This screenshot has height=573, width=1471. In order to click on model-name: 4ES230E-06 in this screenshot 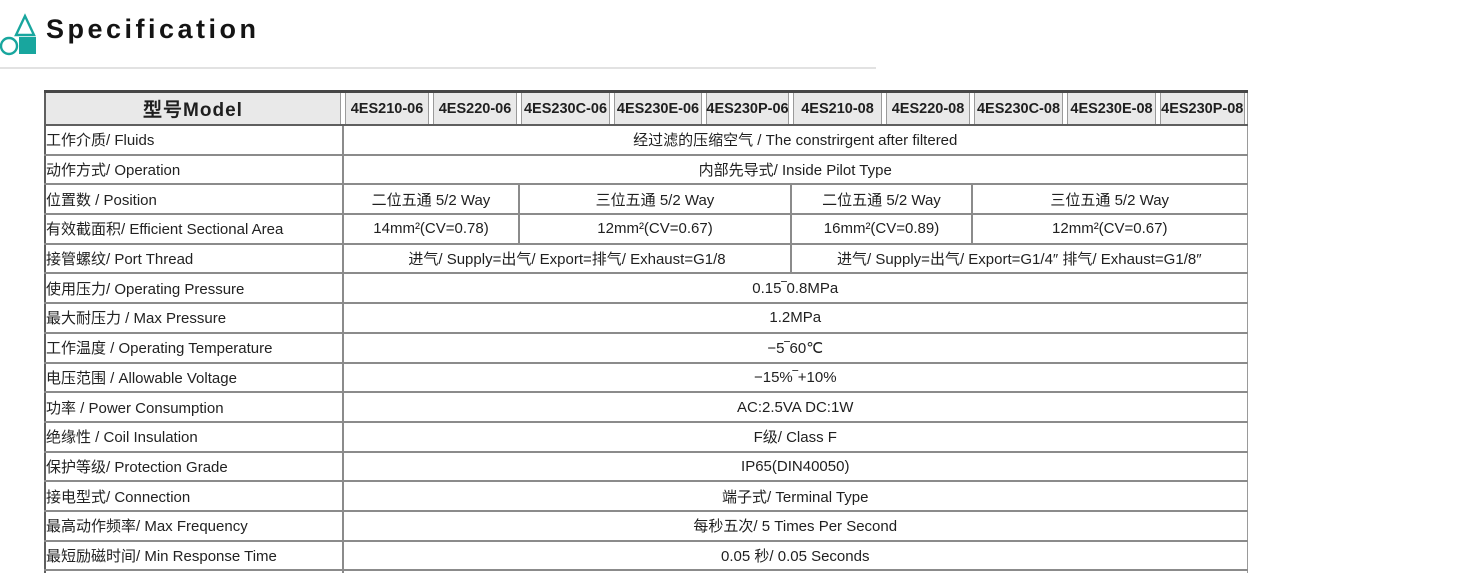, I will do `click(658, 108)`.